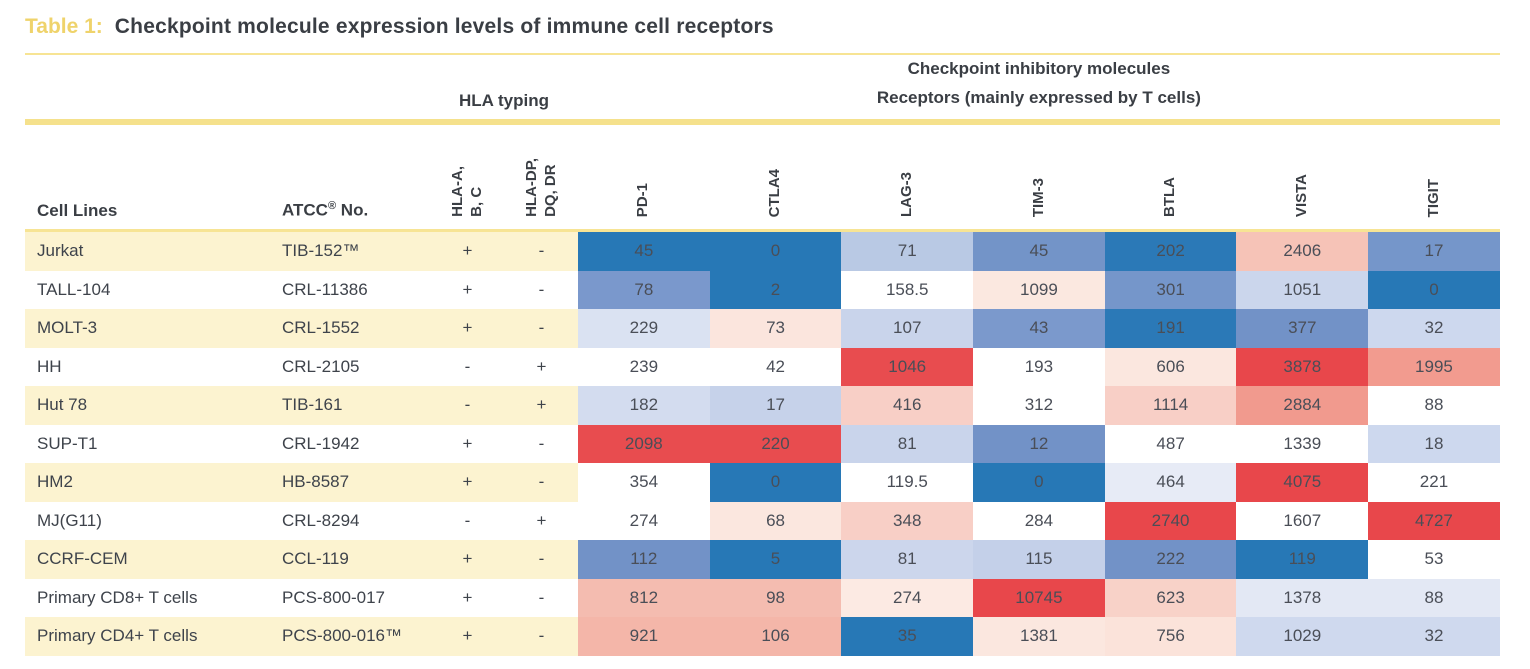  I want to click on expression-value-cell: 416, so click(907, 405).